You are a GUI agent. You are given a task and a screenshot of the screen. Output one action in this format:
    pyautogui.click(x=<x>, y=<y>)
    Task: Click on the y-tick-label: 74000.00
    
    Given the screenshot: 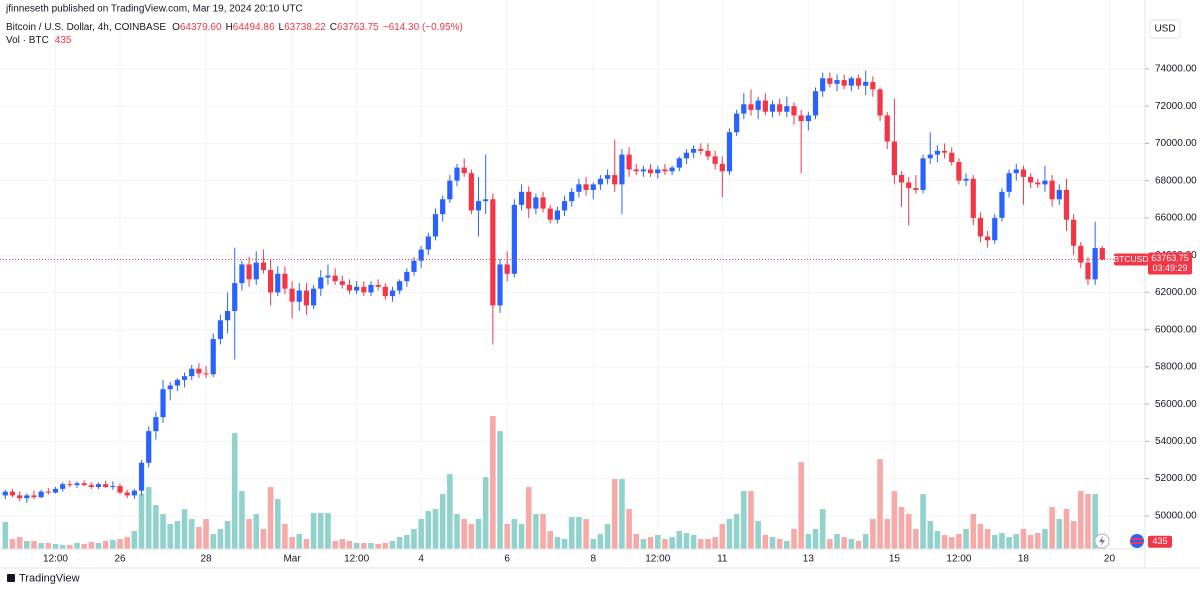 What is the action you would take?
    pyautogui.click(x=1176, y=69)
    